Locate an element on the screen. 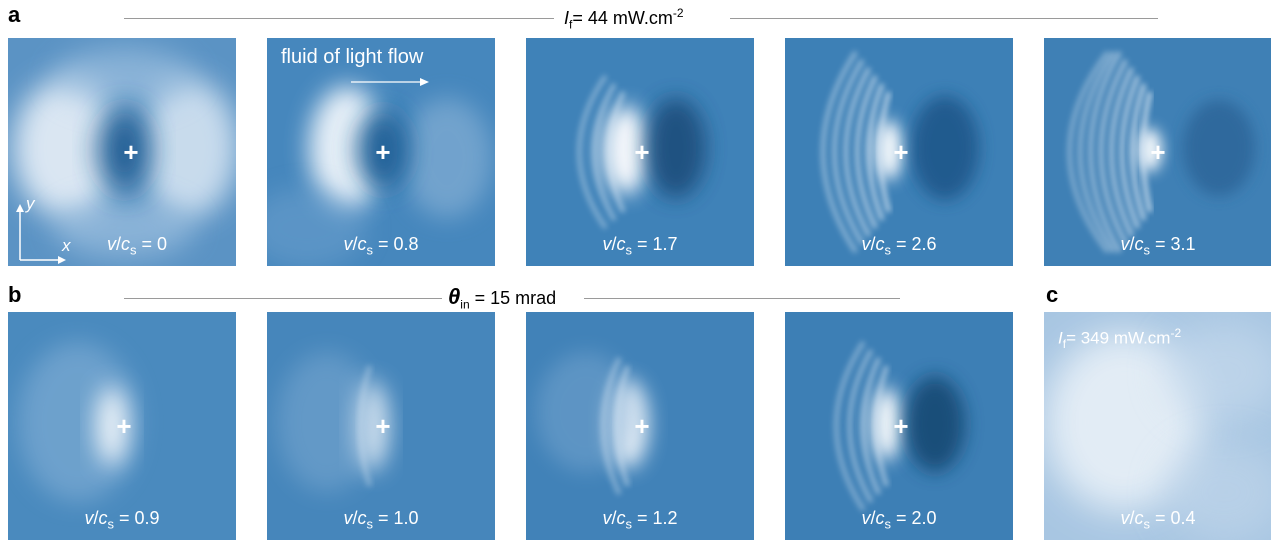 Image resolution: width=1271 pixels, height=540 pixels. header-rule-a-right is located at coordinates (944, 18).